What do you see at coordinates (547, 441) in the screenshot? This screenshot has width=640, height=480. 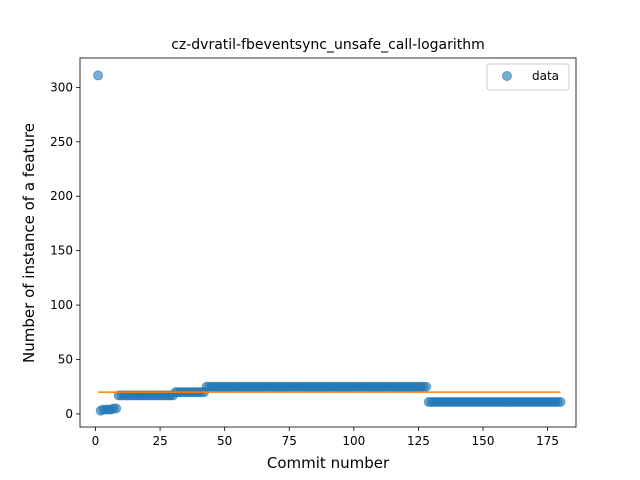 I see `x-tick-label: 175` at bounding box center [547, 441].